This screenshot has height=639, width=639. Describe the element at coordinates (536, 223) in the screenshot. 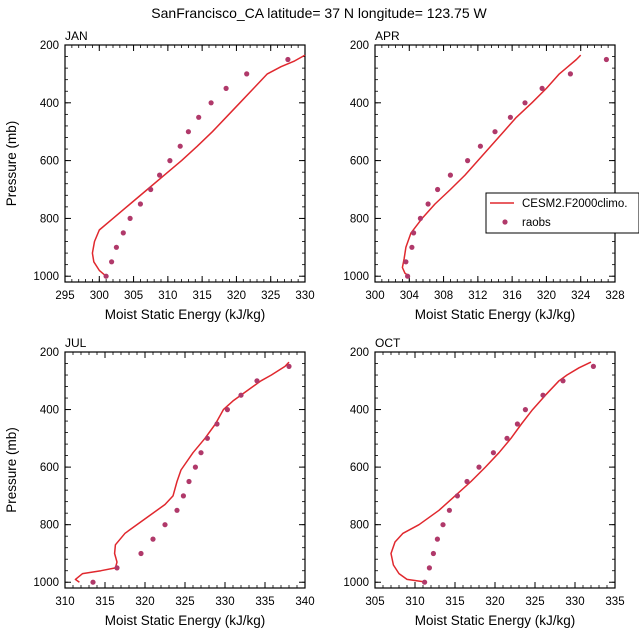

I see `legend-obs-label: raobs` at that location.